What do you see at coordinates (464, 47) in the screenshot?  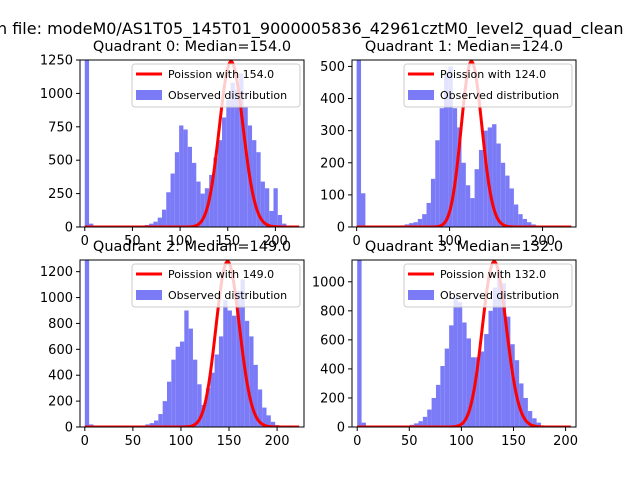 I see `panel-title: Quadrant 1: Median=124.0` at bounding box center [464, 47].